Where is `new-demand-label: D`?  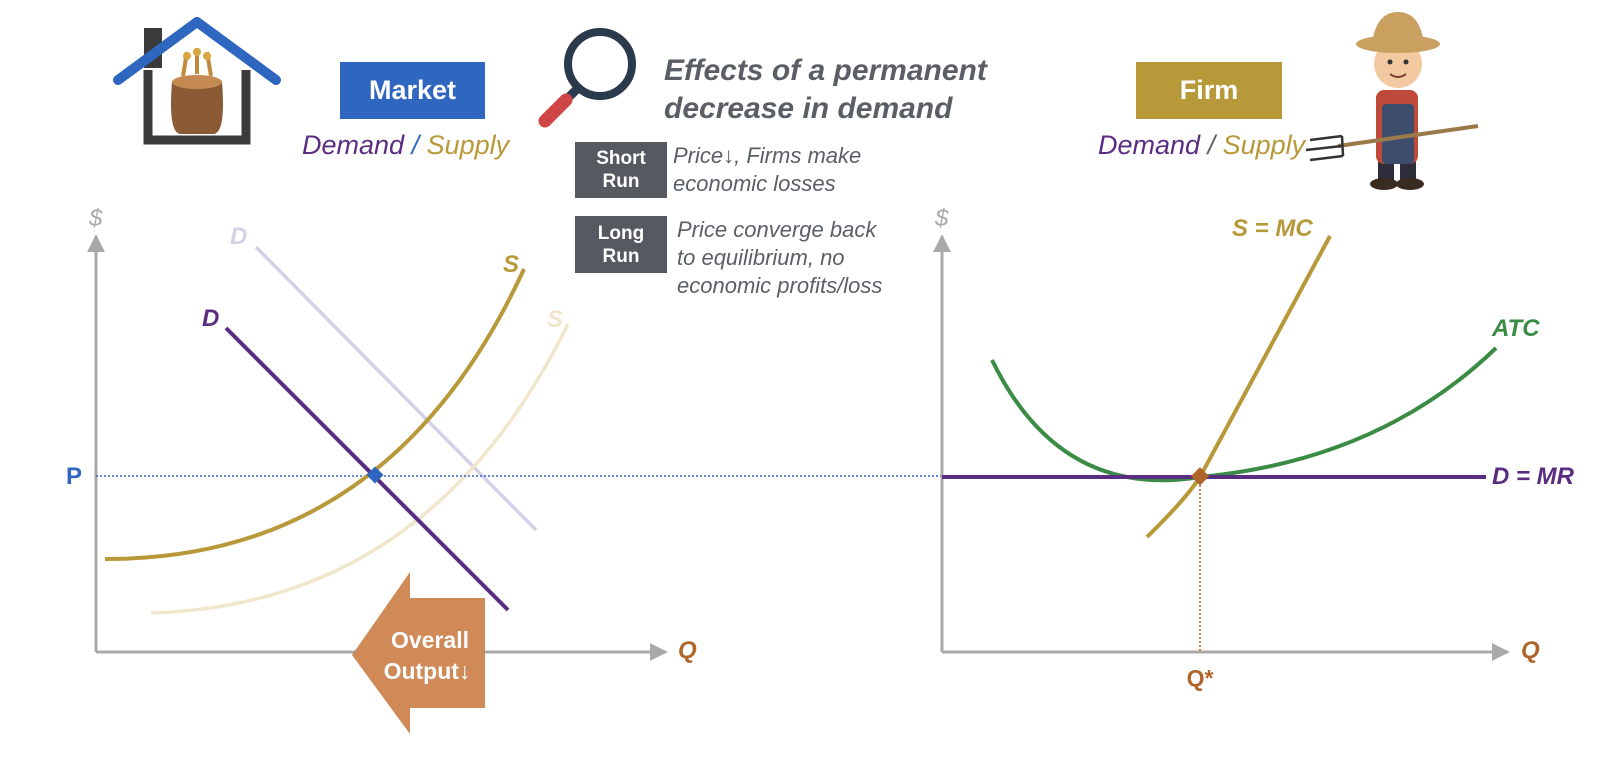
new-demand-label: D is located at coordinates (210, 318).